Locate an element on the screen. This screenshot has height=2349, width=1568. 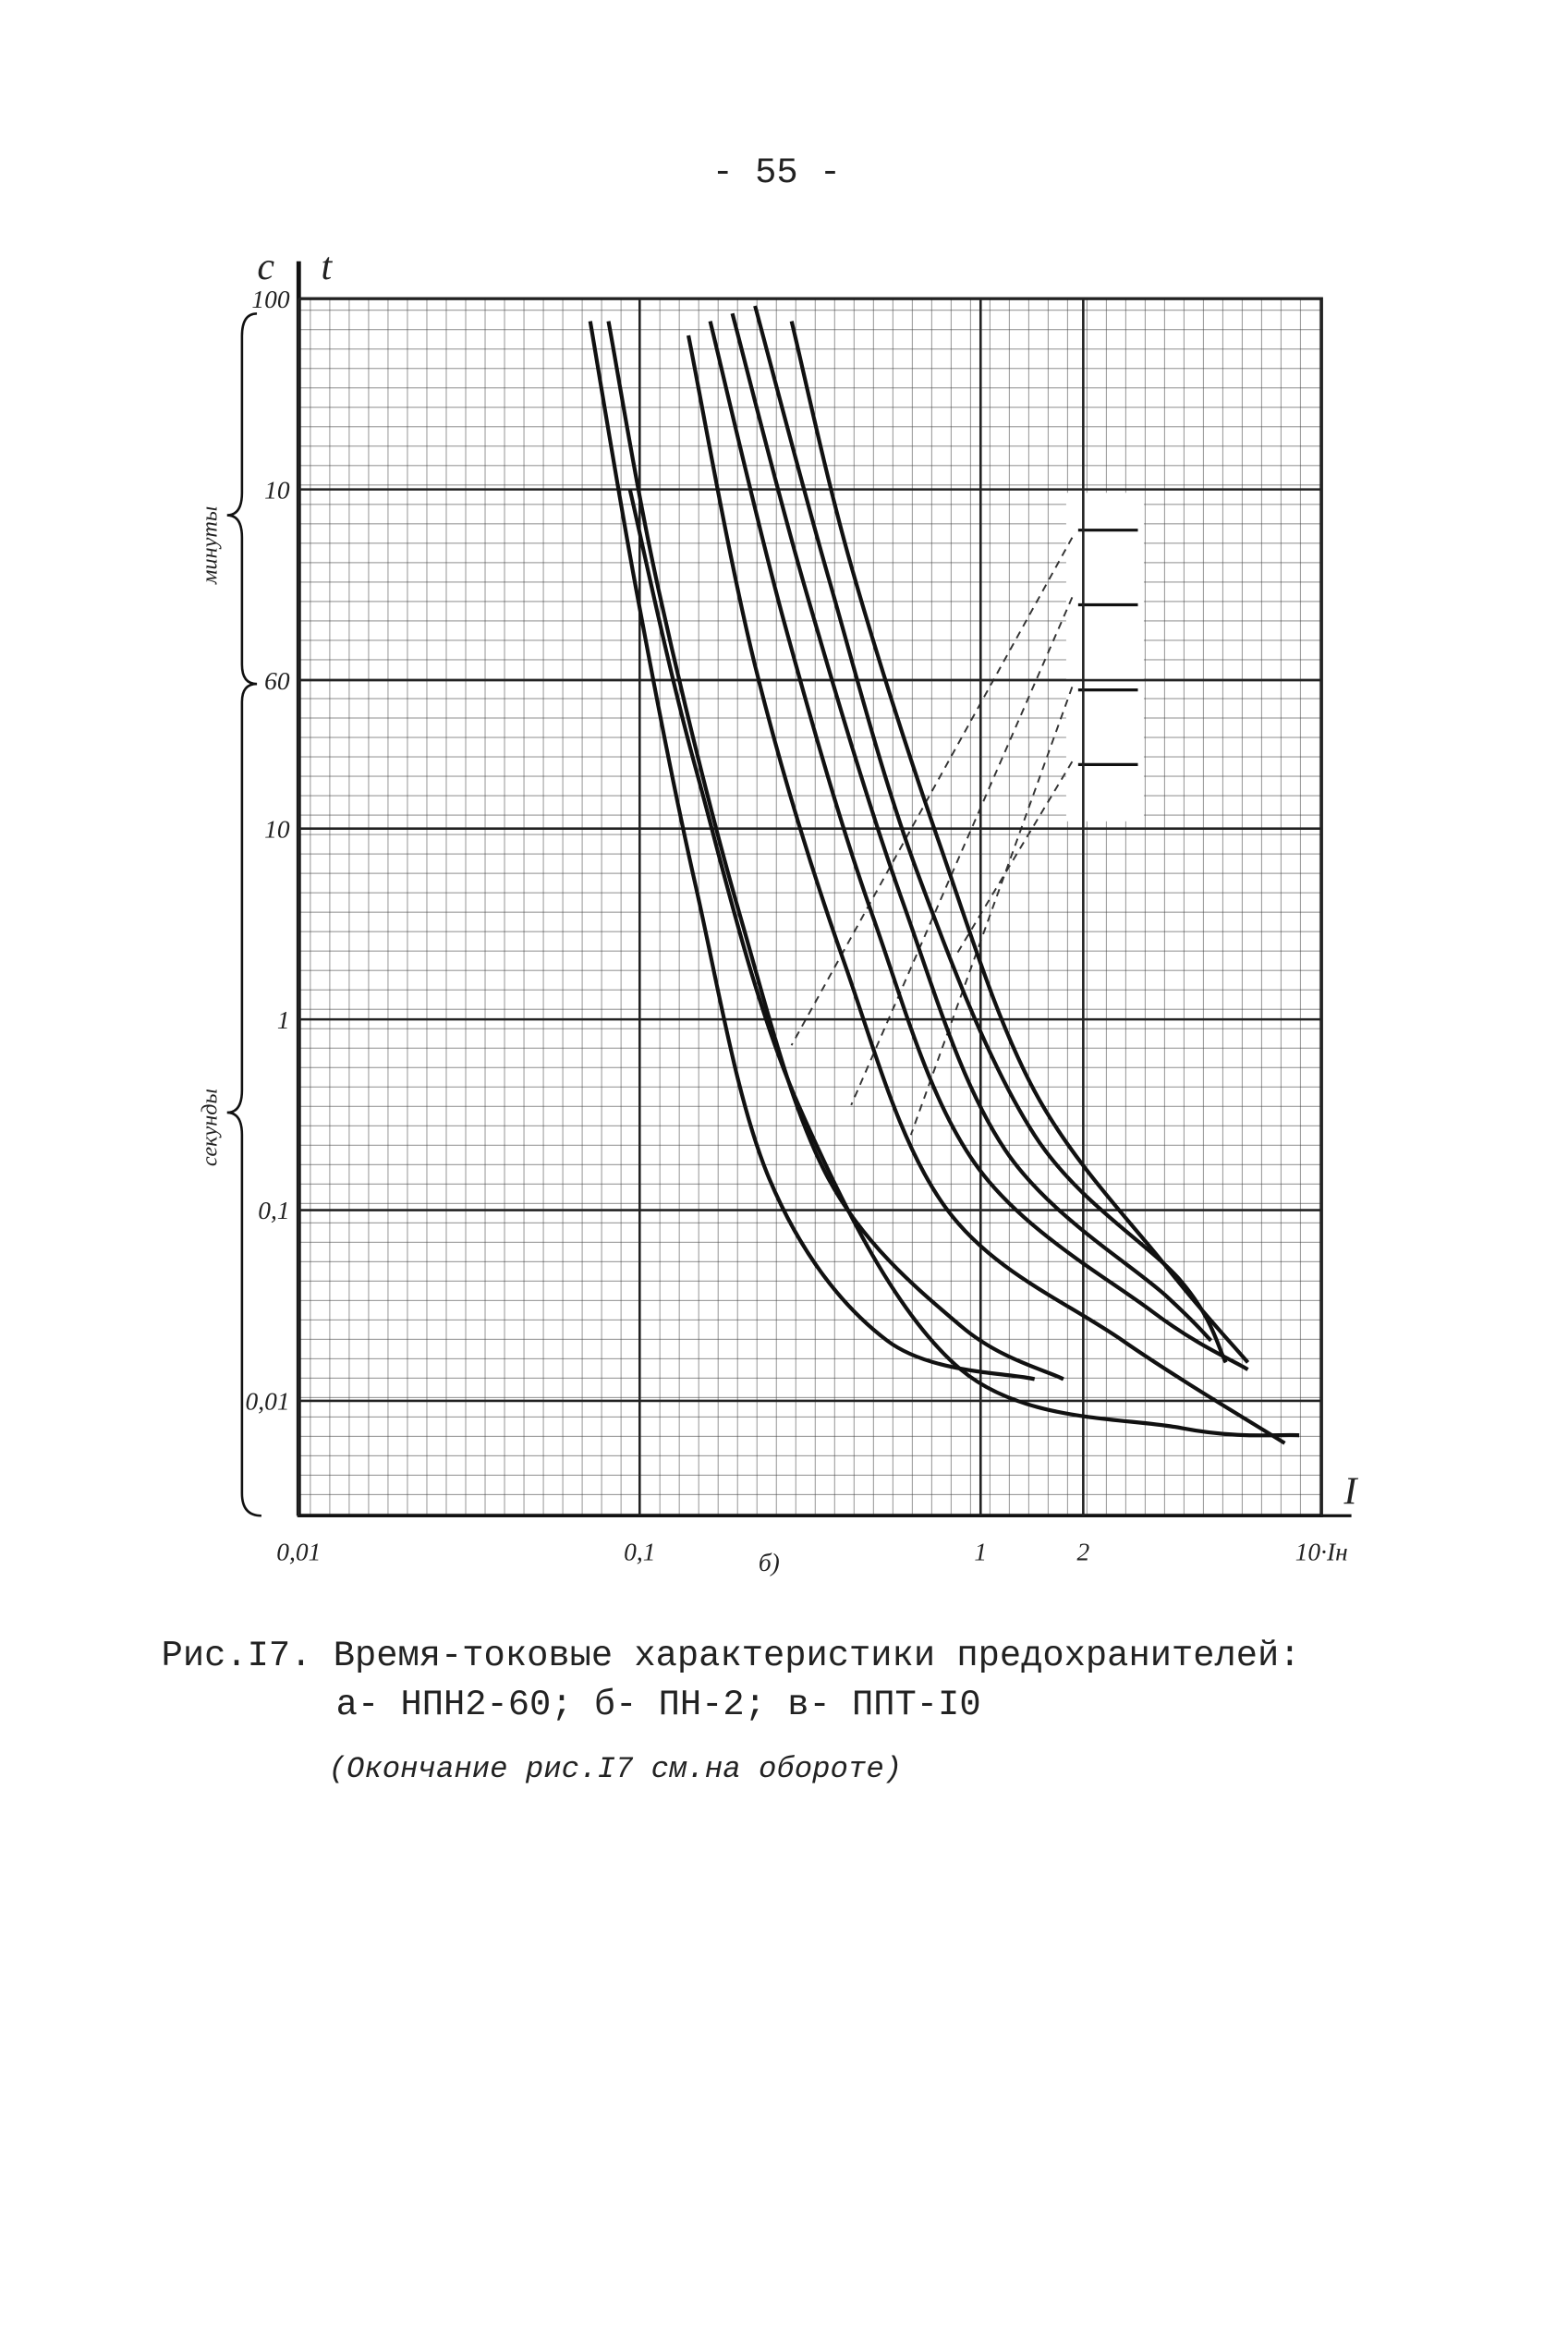
x-tick-label: 2 is located at coordinates (1082, 1552).